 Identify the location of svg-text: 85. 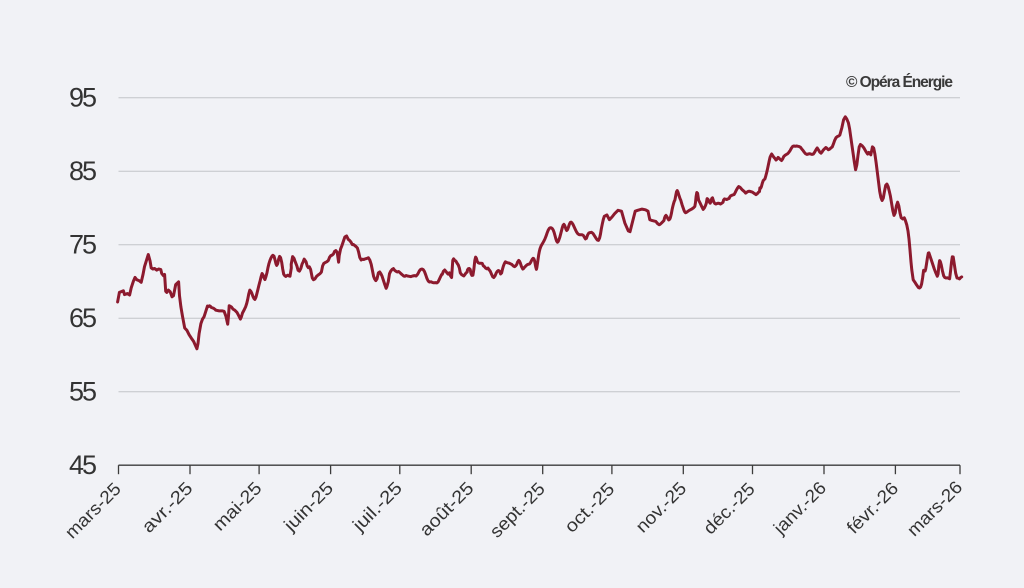
(83, 171).